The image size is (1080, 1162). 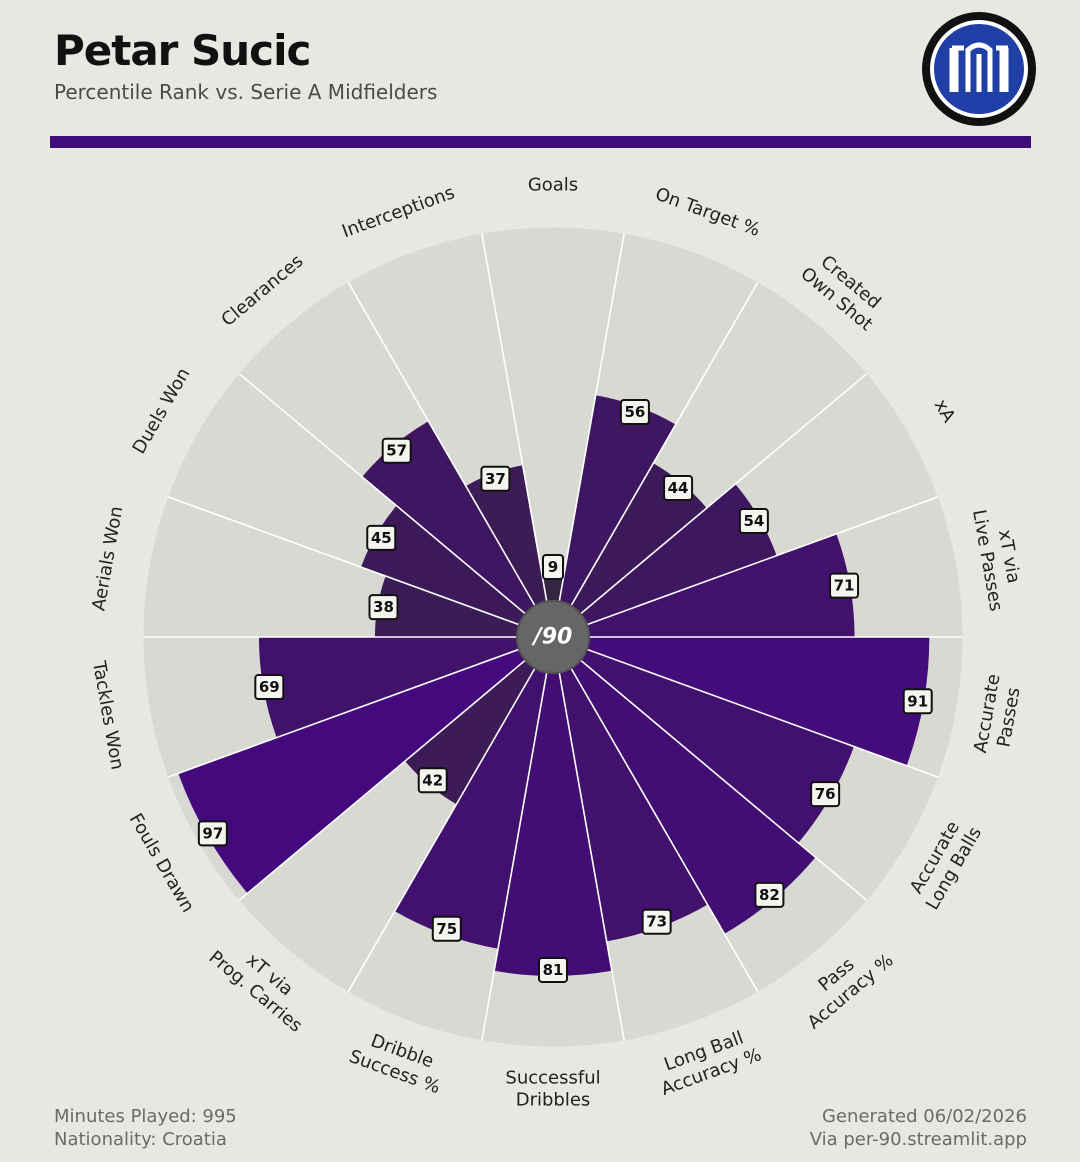 I want to click on value-badge-created-own-shot: 44, so click(x=678, y=487).